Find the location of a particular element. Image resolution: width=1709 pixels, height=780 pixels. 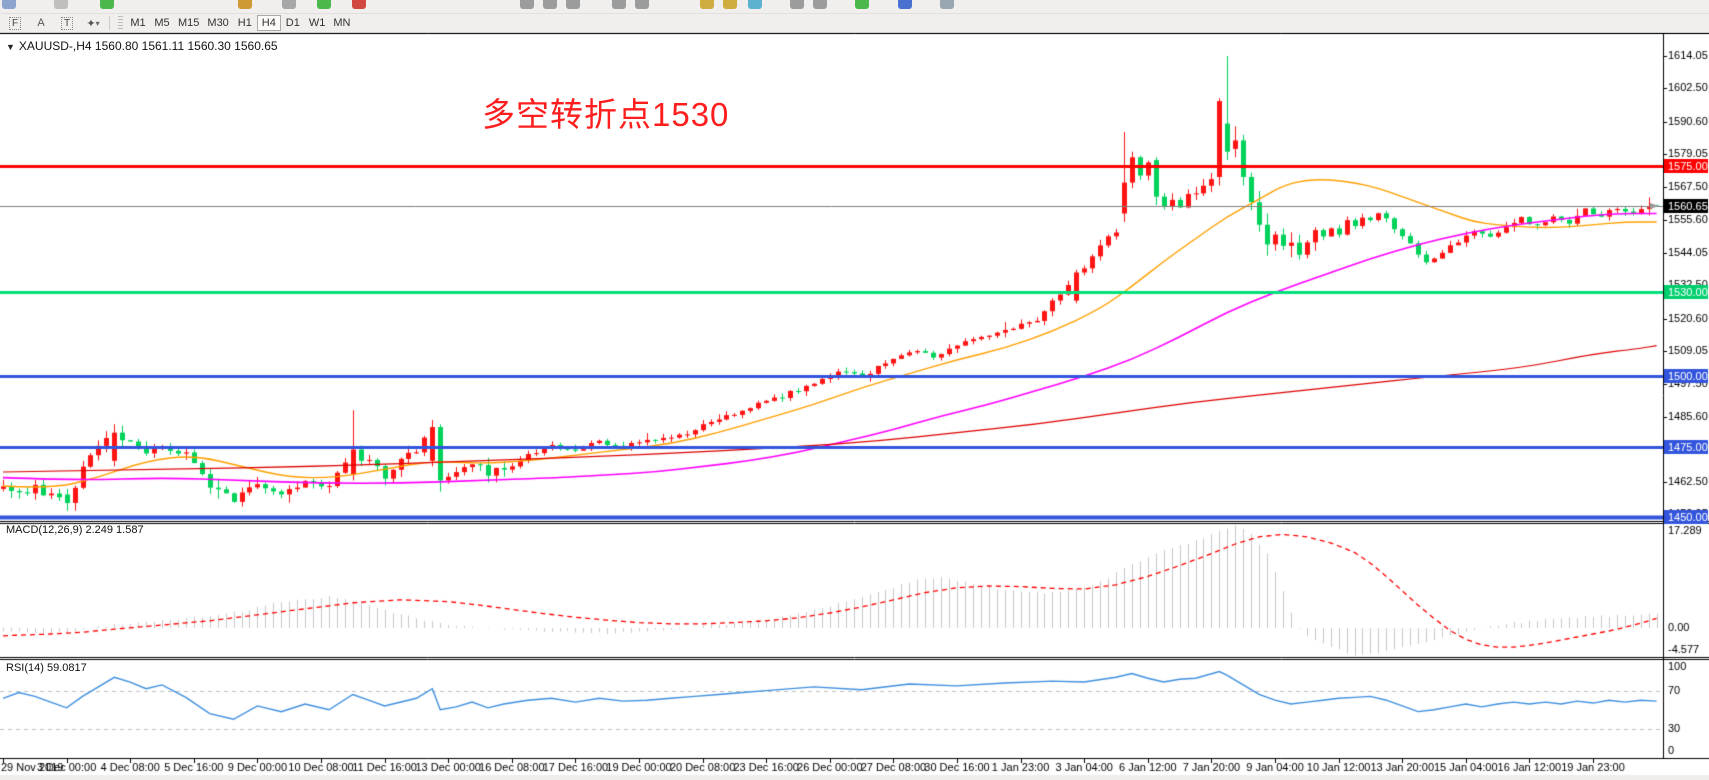

toolbar-top-row is located at coordinates (854, 7).